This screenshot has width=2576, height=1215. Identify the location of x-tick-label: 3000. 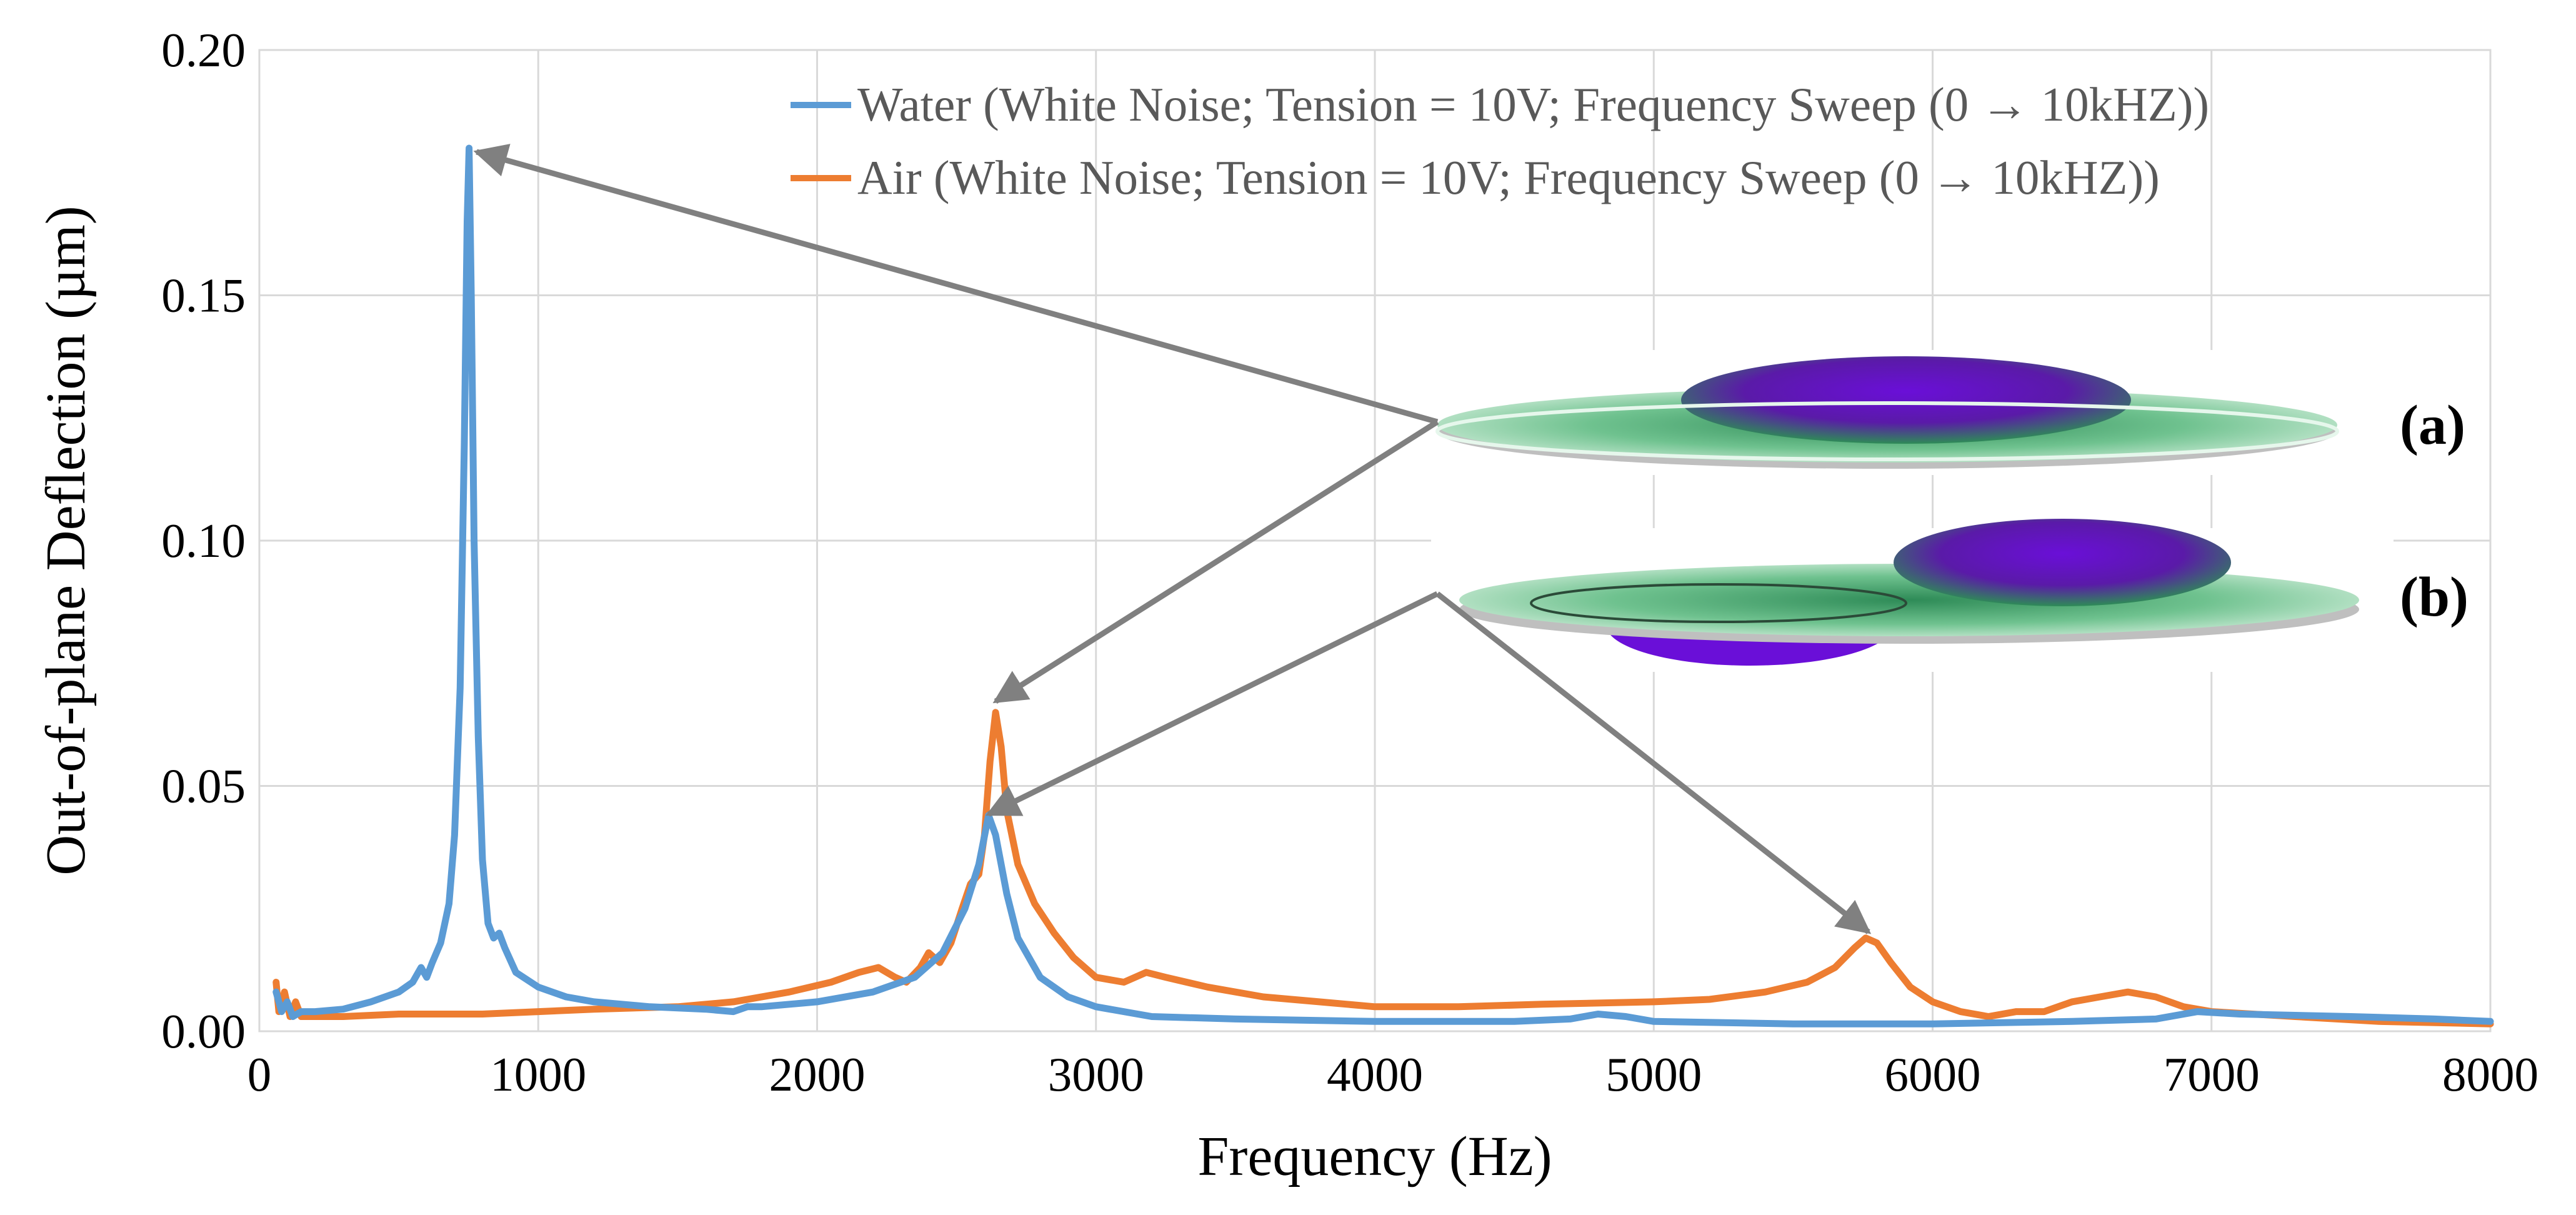
(1096, 1074).